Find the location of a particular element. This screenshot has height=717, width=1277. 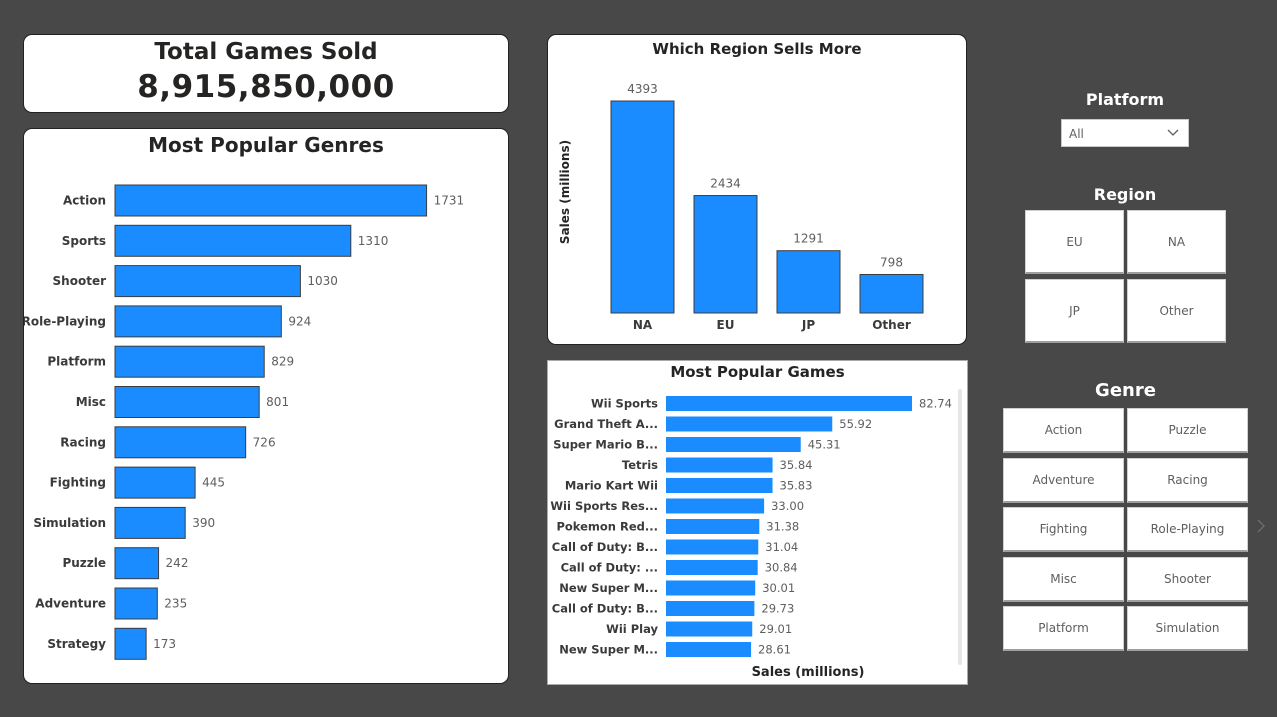

game-axis-label-wii-play-11: Wii Play is located at coordinates (632, 629).